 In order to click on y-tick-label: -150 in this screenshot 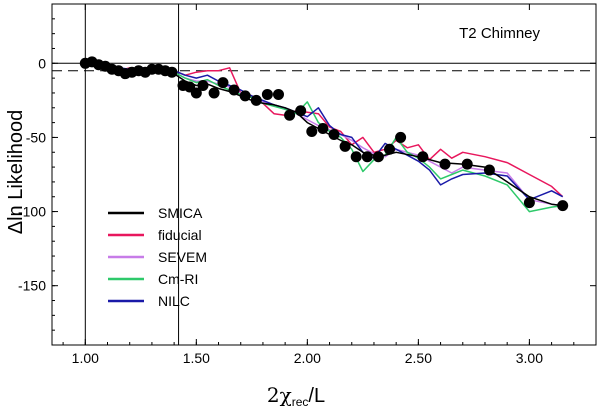, I will do `click(32, 286)`.